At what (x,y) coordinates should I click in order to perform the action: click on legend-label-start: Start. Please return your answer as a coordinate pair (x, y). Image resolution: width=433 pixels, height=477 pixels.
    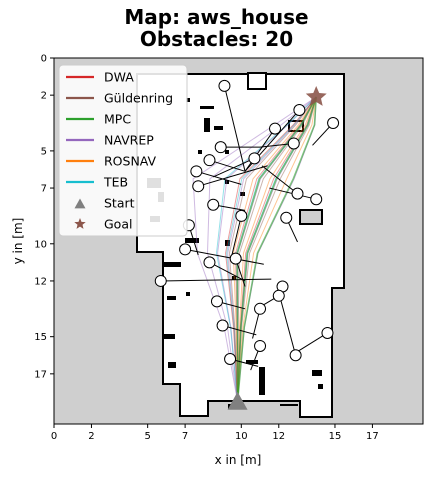
    Looking at the image, I should click on (119, 203).